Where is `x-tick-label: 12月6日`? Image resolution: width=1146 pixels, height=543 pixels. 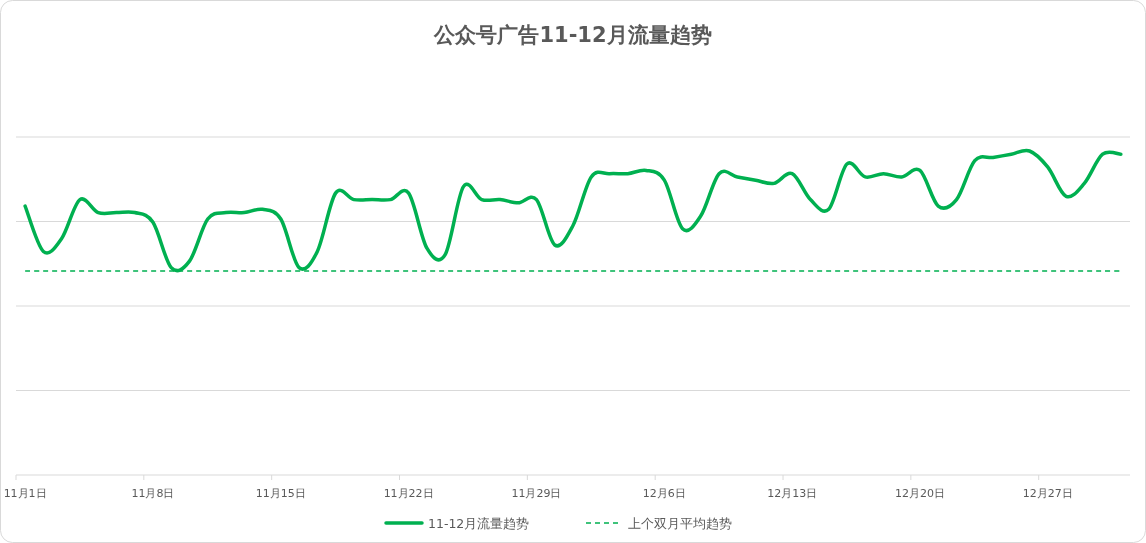 x-tick-label: 12月6日 is located at coordinates (664, 493).